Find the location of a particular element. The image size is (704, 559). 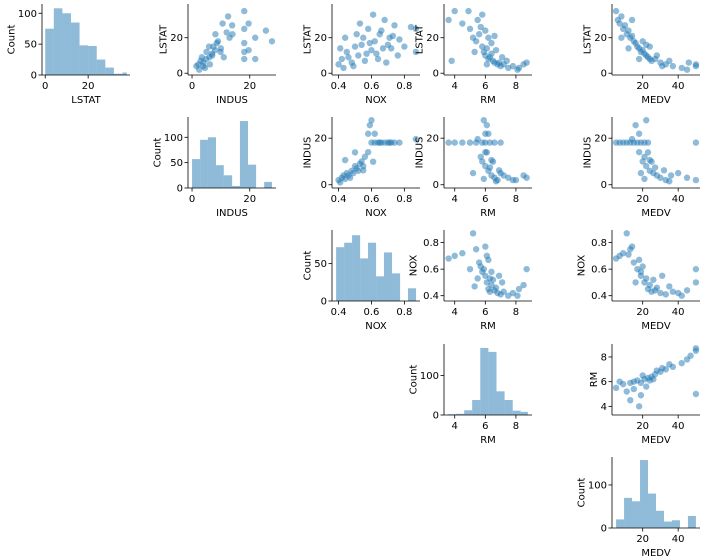

y-tick-label: 50 is located at coordinates (30, 45).